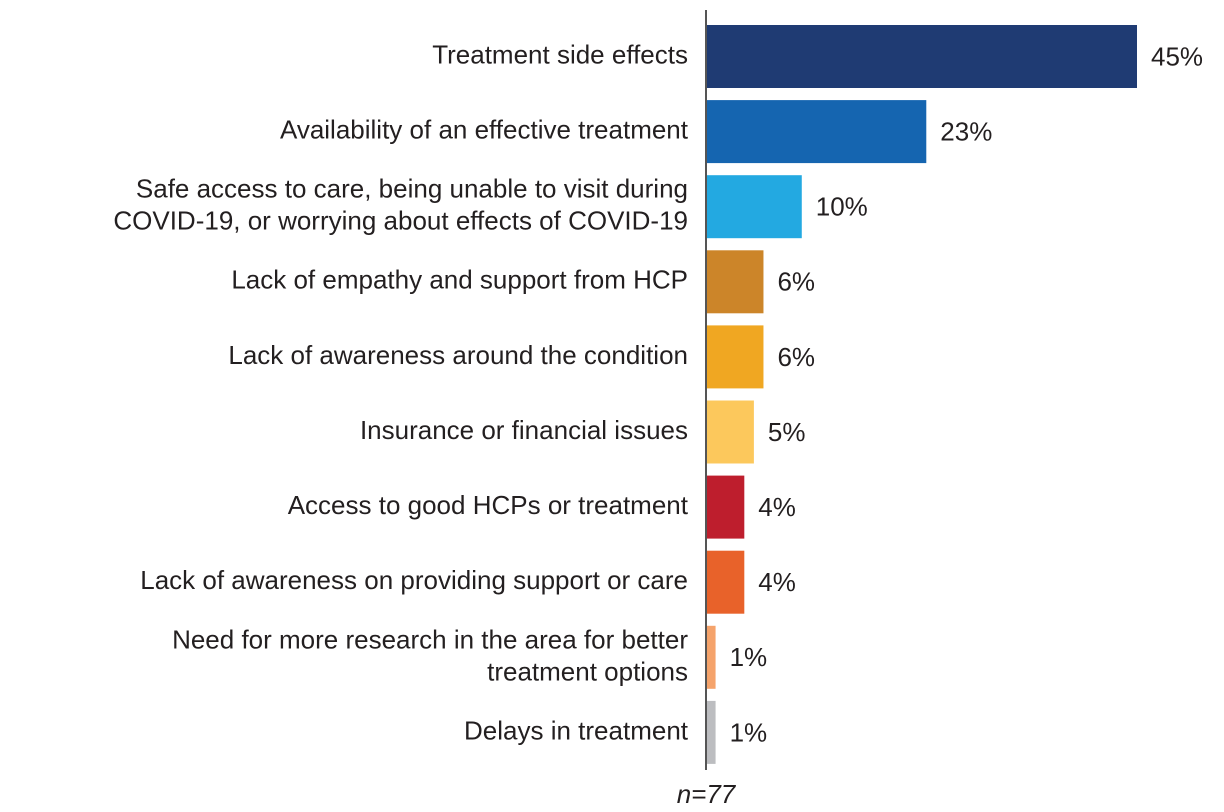  I want to click on category-label: Availability of an effective treatment, so click(484, 129).